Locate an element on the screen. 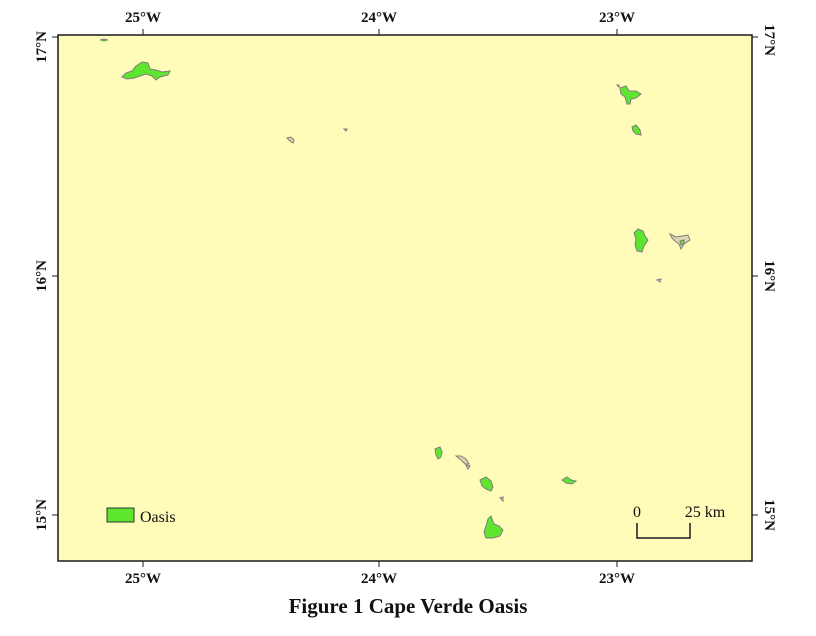 The image size is (816, 636). left-lat-label-16n: 16°N is located at coordinates (42, 276).